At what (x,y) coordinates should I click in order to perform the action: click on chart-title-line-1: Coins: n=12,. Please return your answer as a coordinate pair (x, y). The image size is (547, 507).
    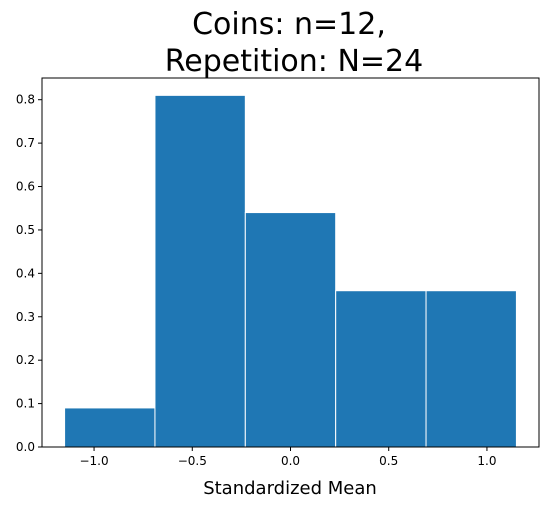
    Looking at the image, I should click on (289, 24).